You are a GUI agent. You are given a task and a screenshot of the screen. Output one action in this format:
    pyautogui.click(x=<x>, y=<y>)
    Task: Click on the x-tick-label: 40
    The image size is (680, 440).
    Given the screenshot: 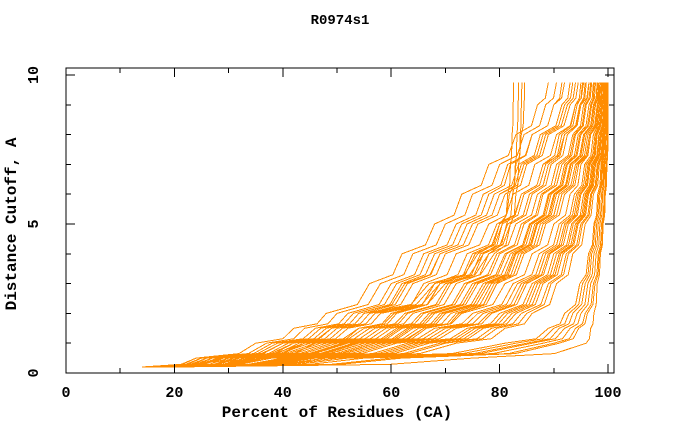 What is the action you would take?
    pyautogui.click(x=283, y=393)
    